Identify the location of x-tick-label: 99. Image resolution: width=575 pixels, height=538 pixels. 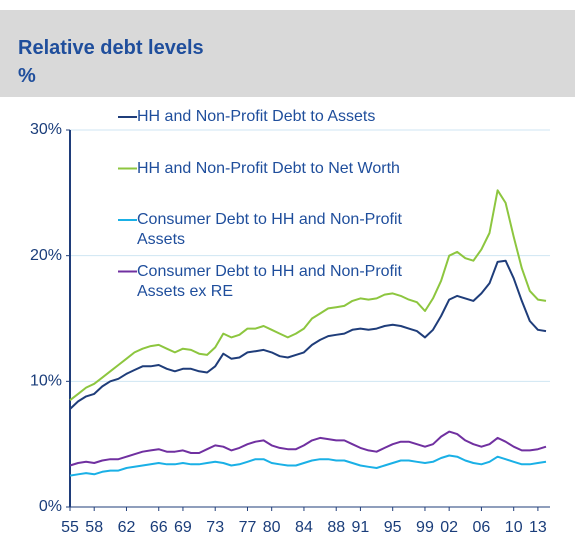
(425, 527).